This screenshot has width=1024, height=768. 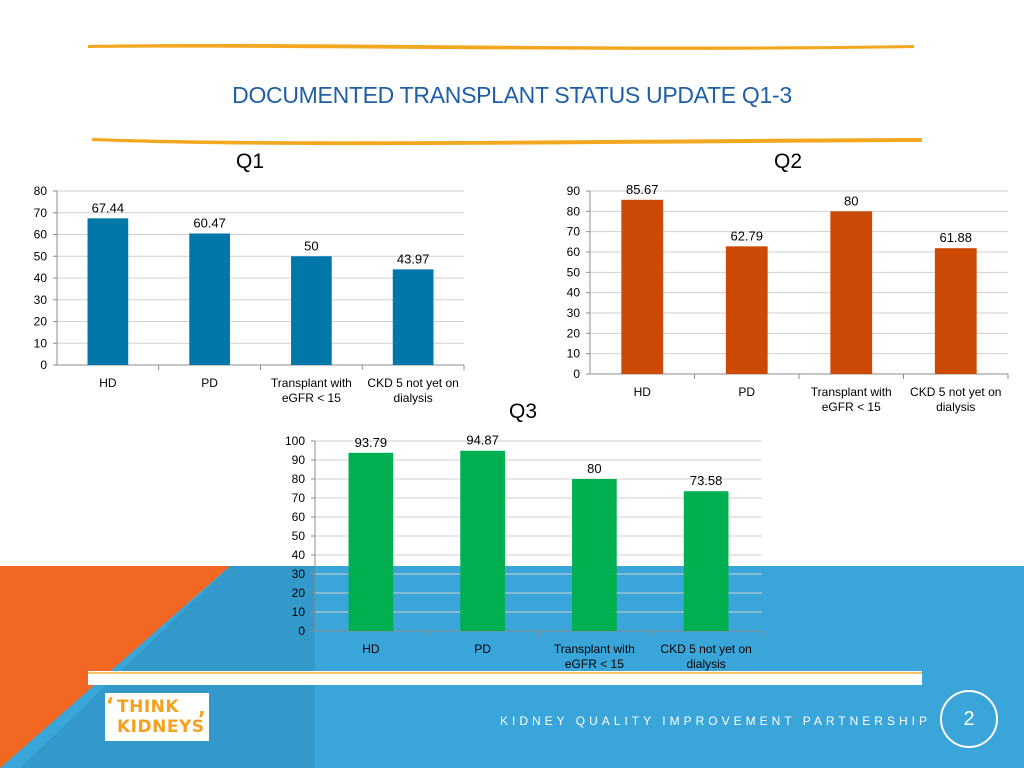 What do you see at coordinates (955, 237) in the screenshot?
I see `chart-q2-value-label: 61.88` at bounding box center [955, 237].